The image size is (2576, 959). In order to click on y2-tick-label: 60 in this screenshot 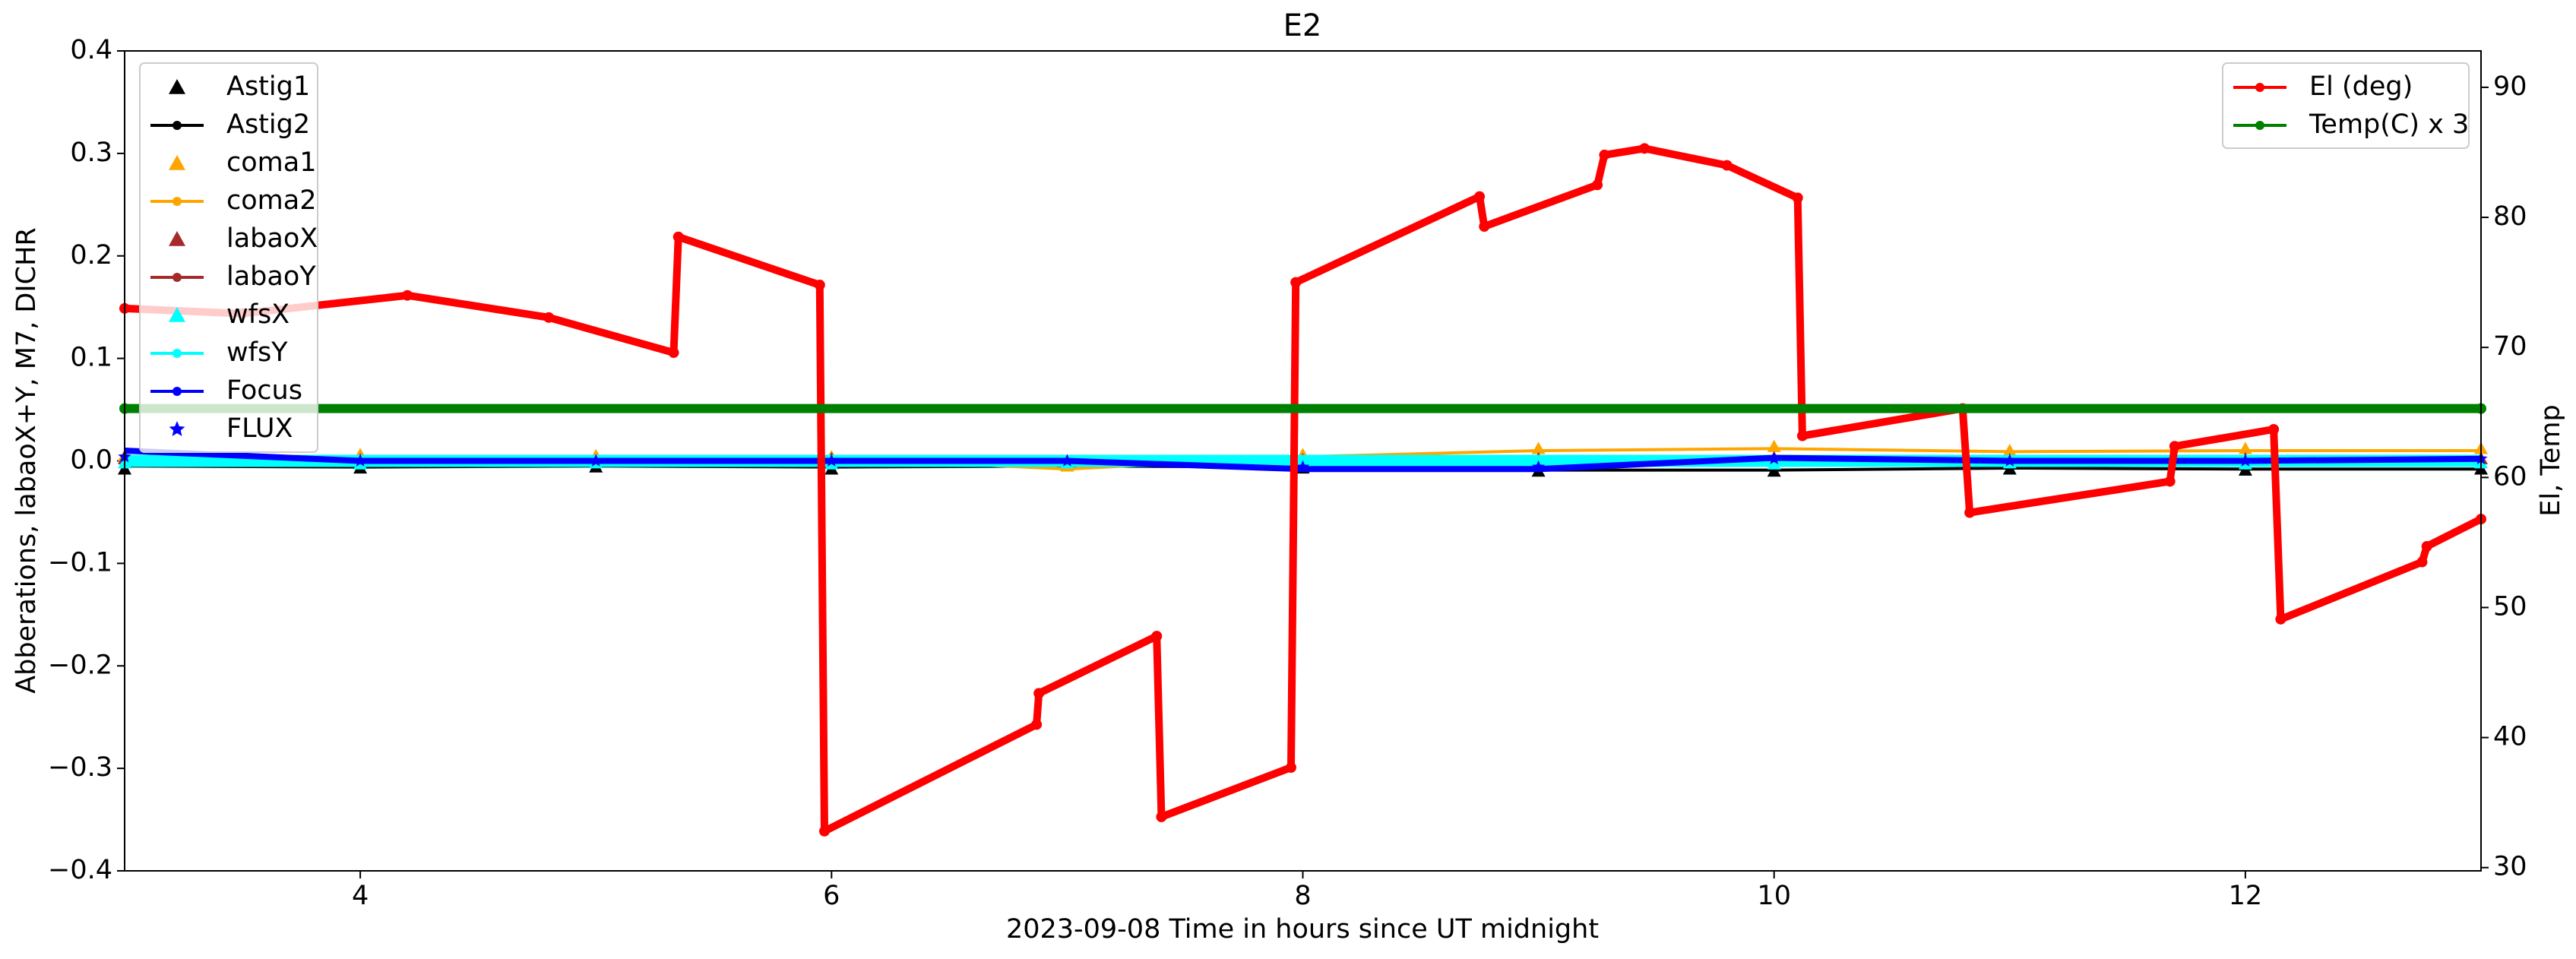, I will do `click(2510, 476)`.